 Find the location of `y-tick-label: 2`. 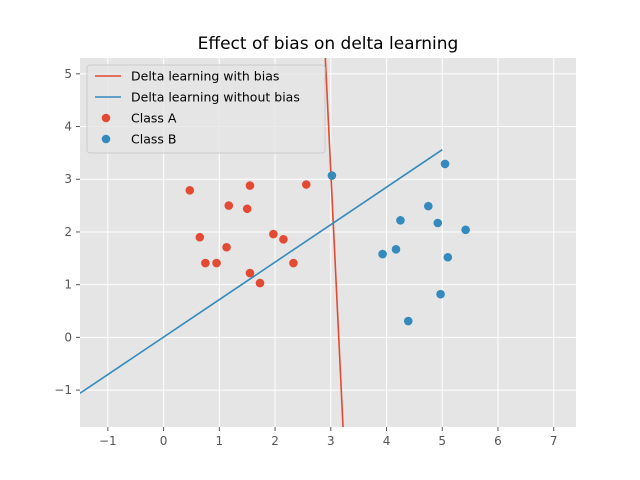

y-tick-label: 2 is located at coordinates (68, 232).